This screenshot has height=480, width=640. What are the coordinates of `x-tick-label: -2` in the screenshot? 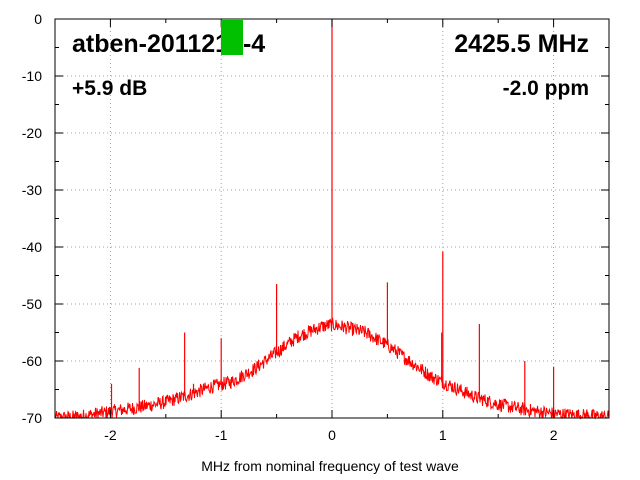 It's located at (110, 435).